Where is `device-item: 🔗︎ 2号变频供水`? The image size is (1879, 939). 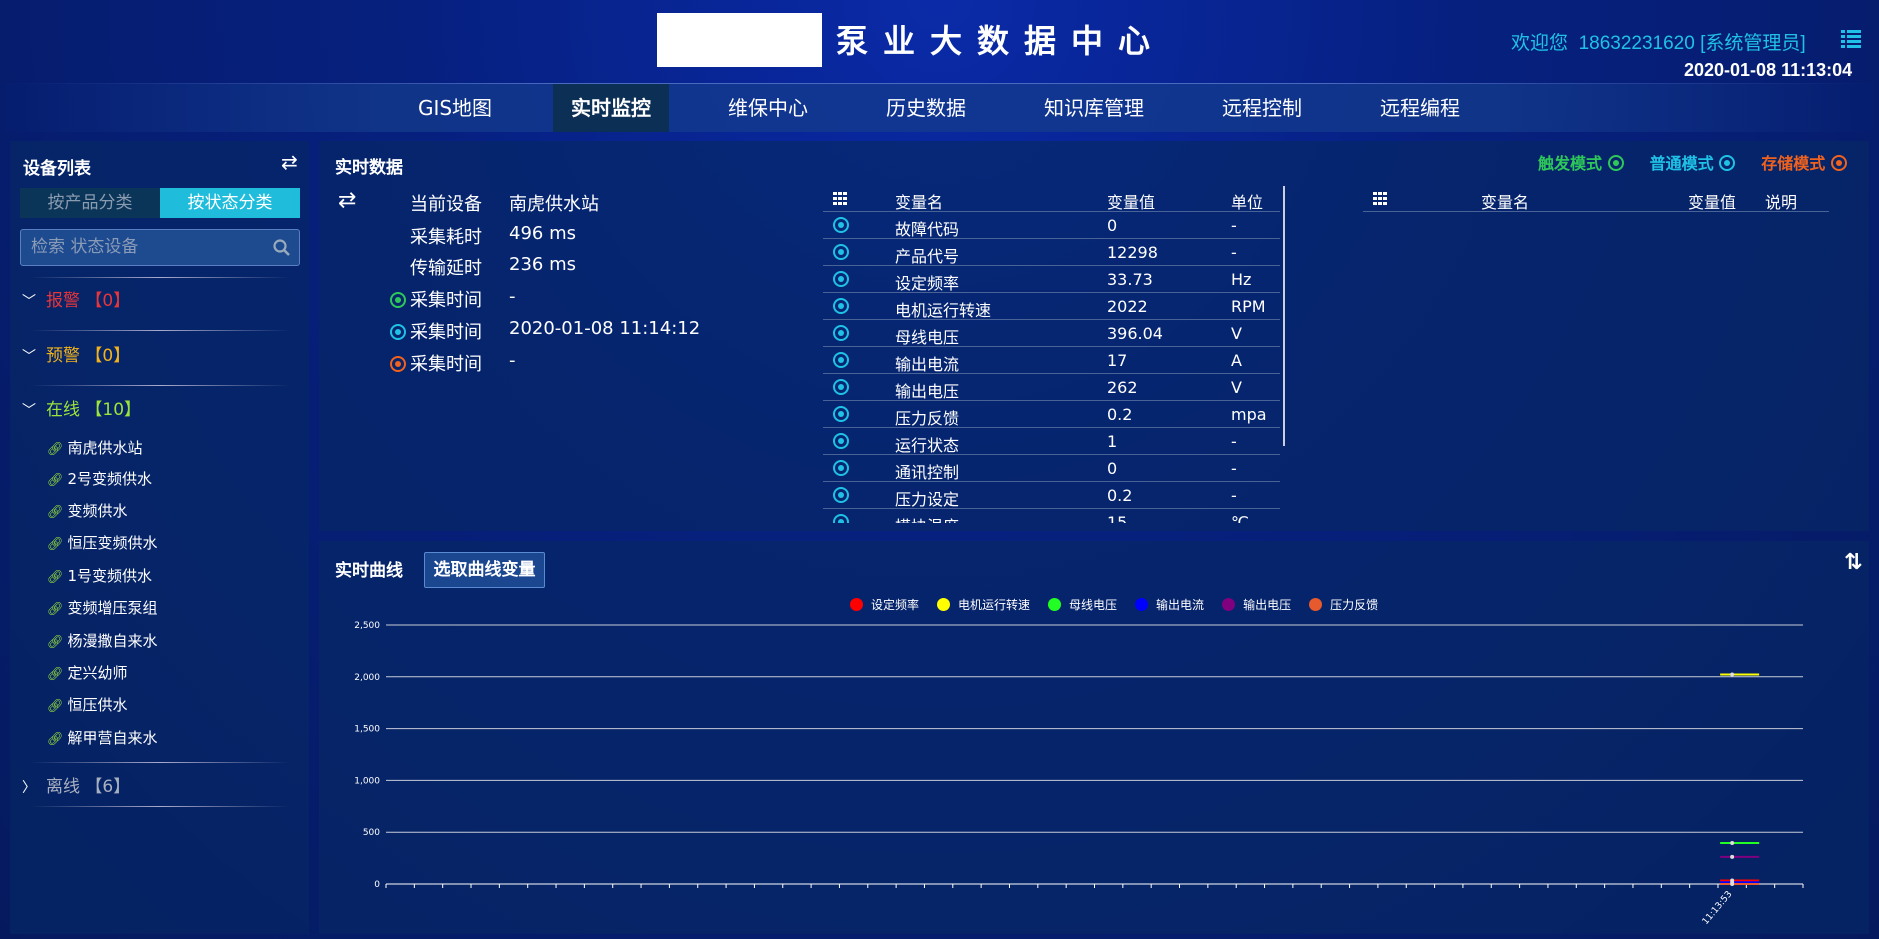
device-item: 🔗︎ 2号变频供水 is located at coordinates (99, 478).